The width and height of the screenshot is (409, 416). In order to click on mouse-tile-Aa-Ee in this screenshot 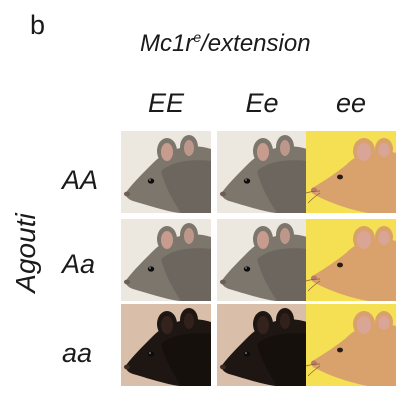, I will do `click(262, 260)`.